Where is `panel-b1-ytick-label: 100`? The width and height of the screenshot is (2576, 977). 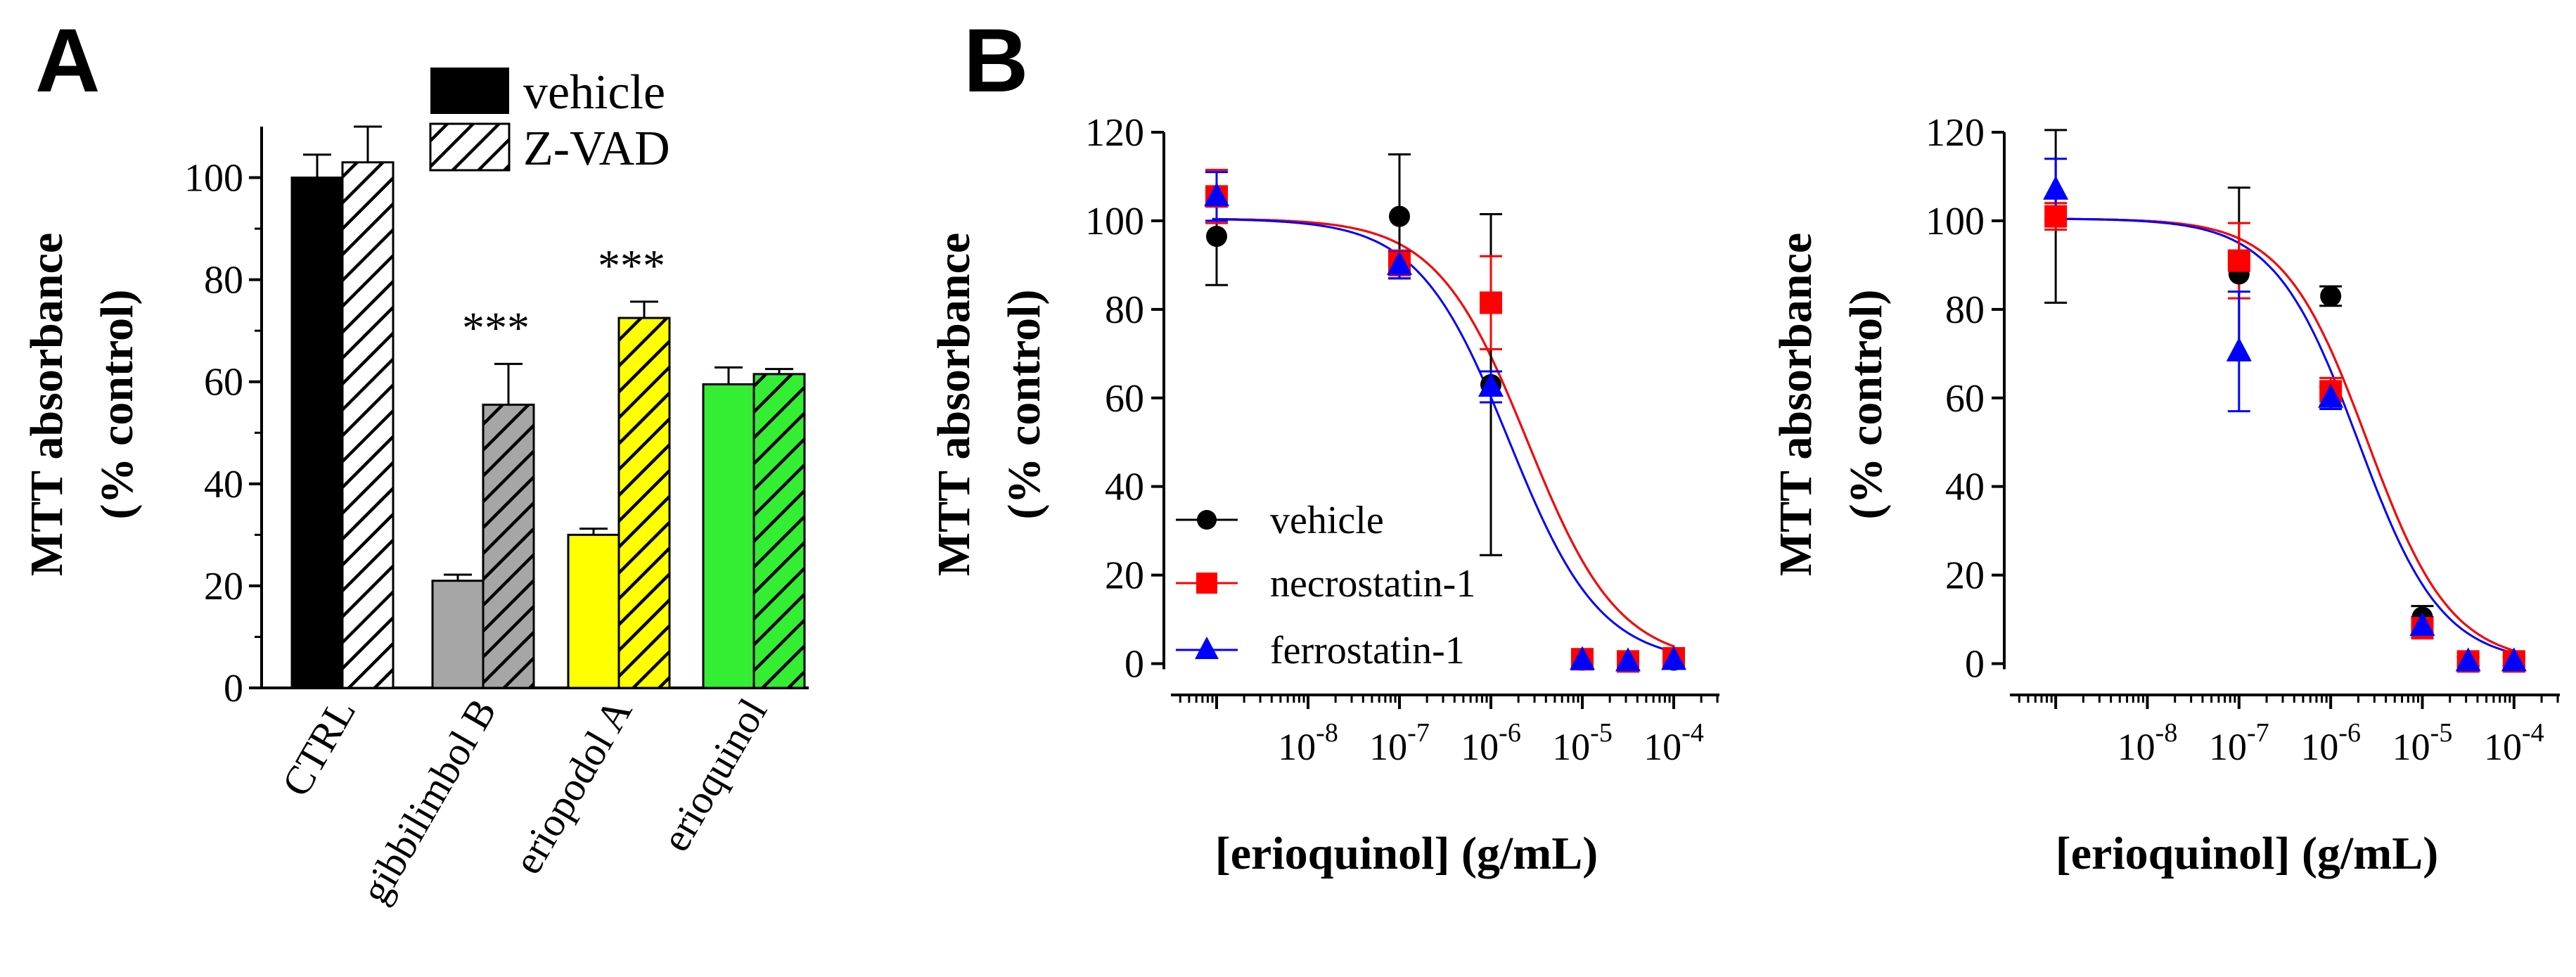
panel-b1-ytick-label: 100 is located at coordinates (1114, 221).